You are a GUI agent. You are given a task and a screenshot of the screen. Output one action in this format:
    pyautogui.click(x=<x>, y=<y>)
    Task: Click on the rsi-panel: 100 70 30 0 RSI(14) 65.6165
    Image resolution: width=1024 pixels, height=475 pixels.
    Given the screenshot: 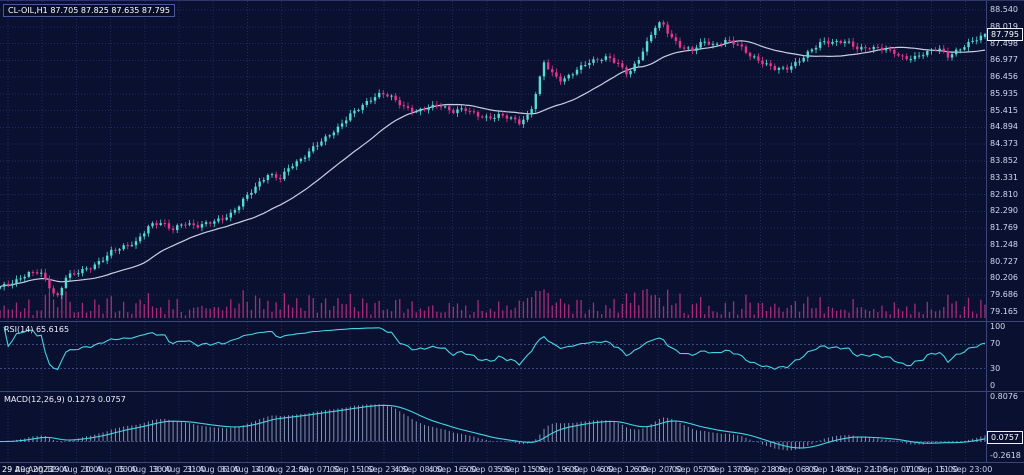 What is the action you would take?
    pyautogui.click(x=512, y=356)
    